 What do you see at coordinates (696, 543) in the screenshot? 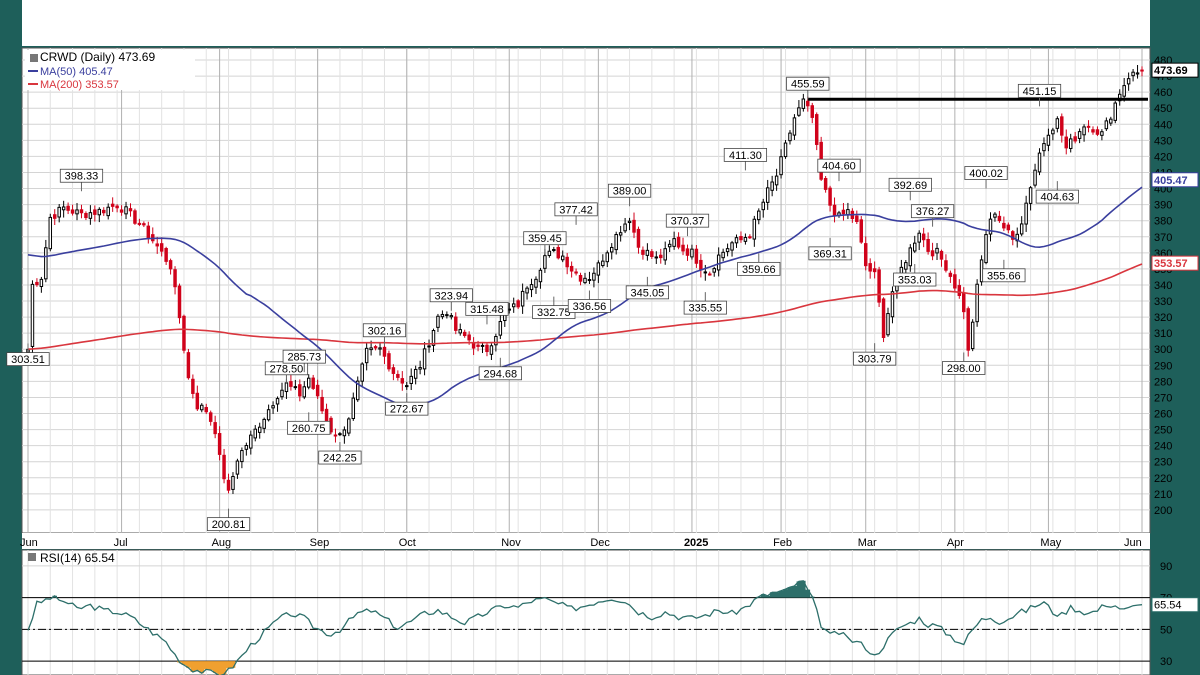
I see `month-label: 2025` at bounding box center [696, 543].